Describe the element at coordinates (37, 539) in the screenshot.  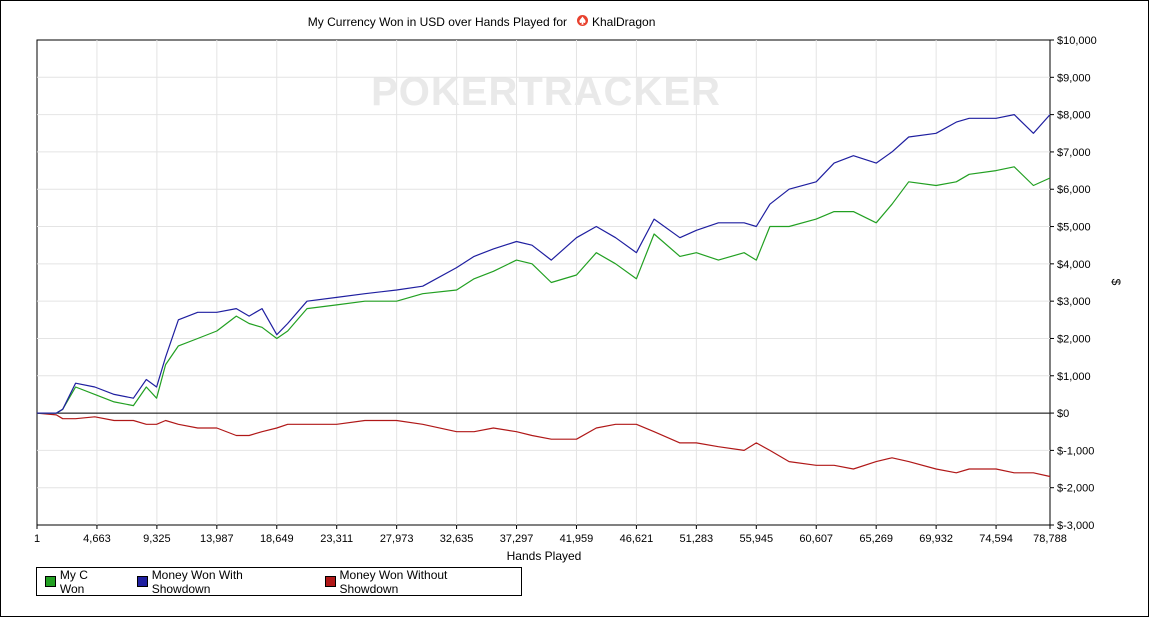
I see `x-tick-label: 1` at that location.